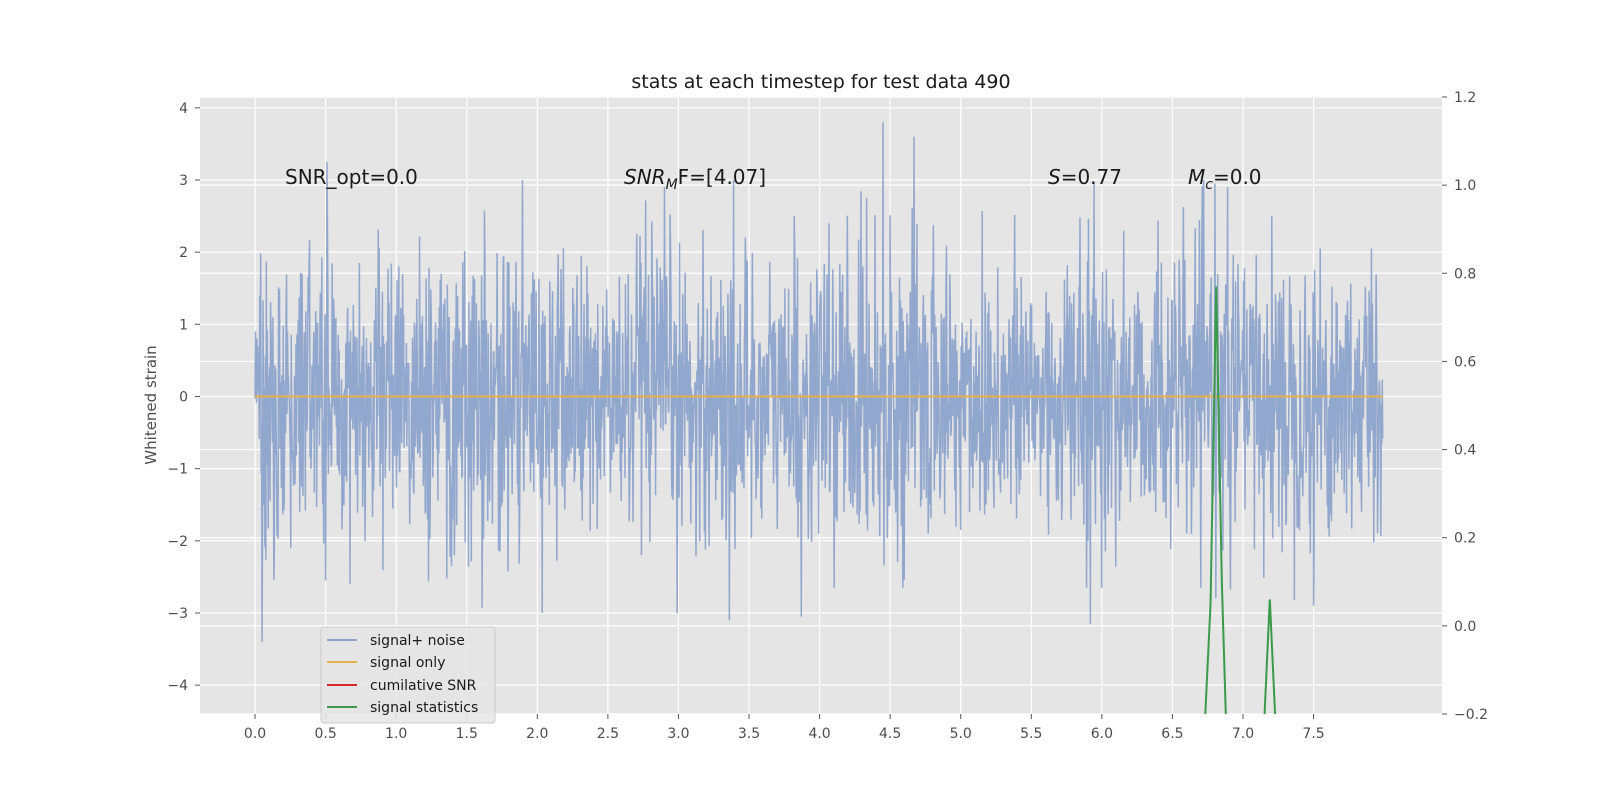 The width and height of the screenshot is (1600, 800). I want to click on x-tick-label: 1.0, so click(396, 734).